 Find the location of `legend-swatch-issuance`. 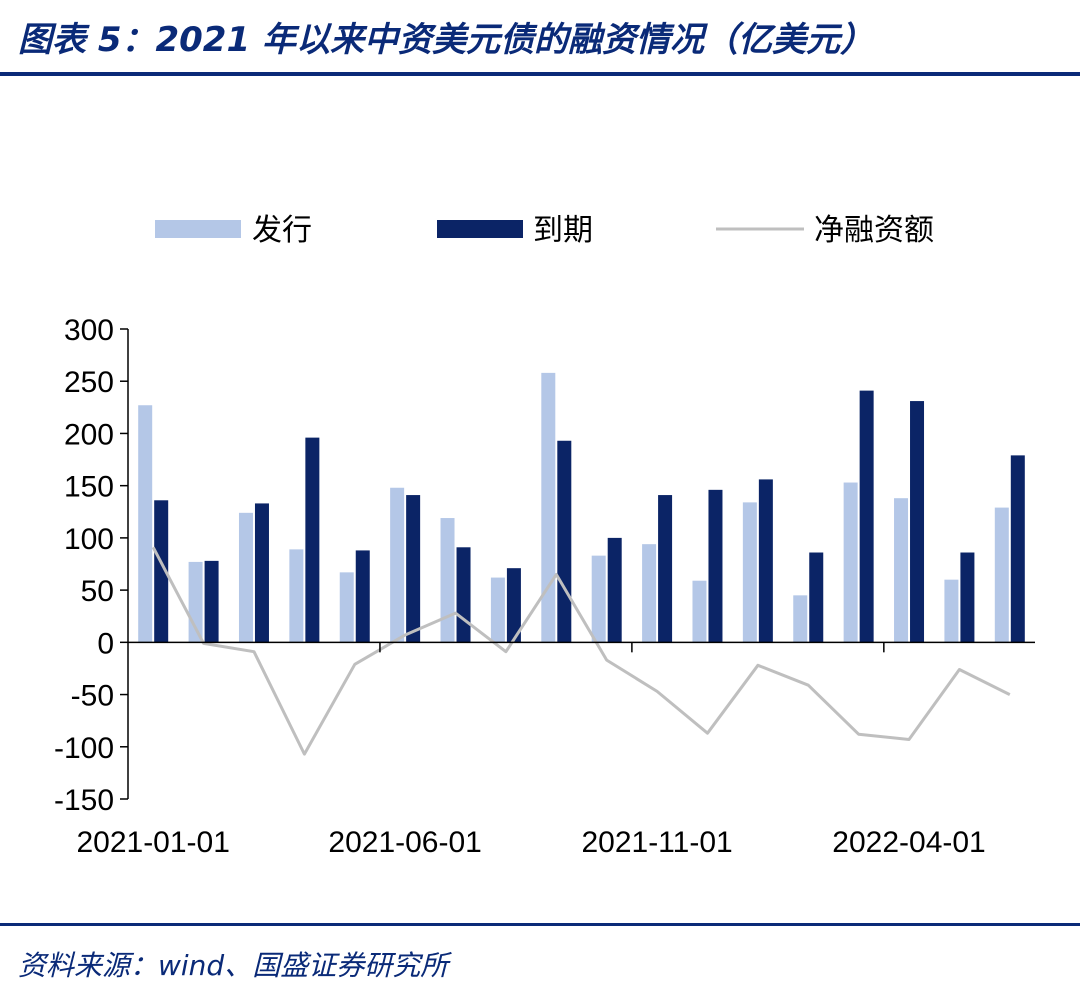

legend-swatch-issuance is located at coordinates (198, 229).